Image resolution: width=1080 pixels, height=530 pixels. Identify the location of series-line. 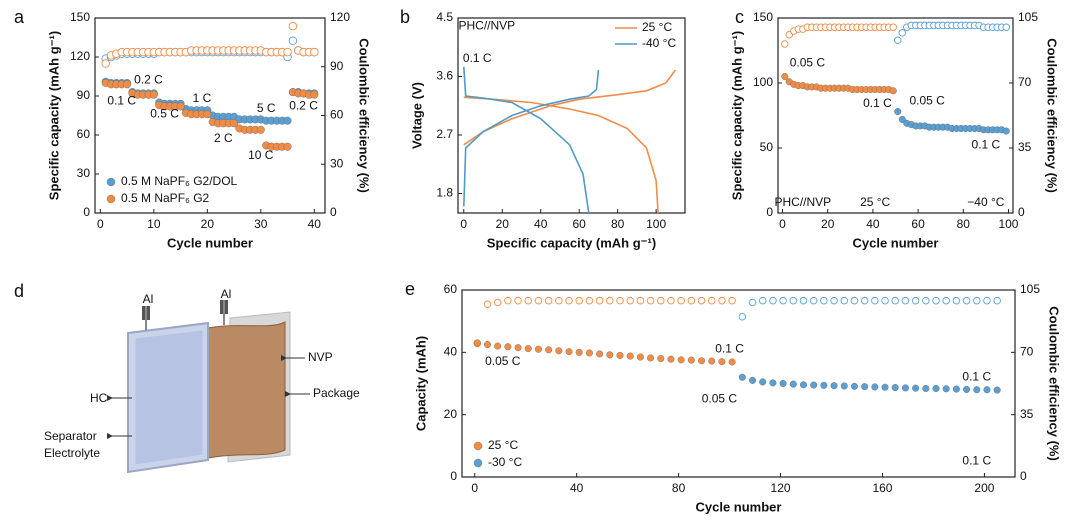
(531, 140).